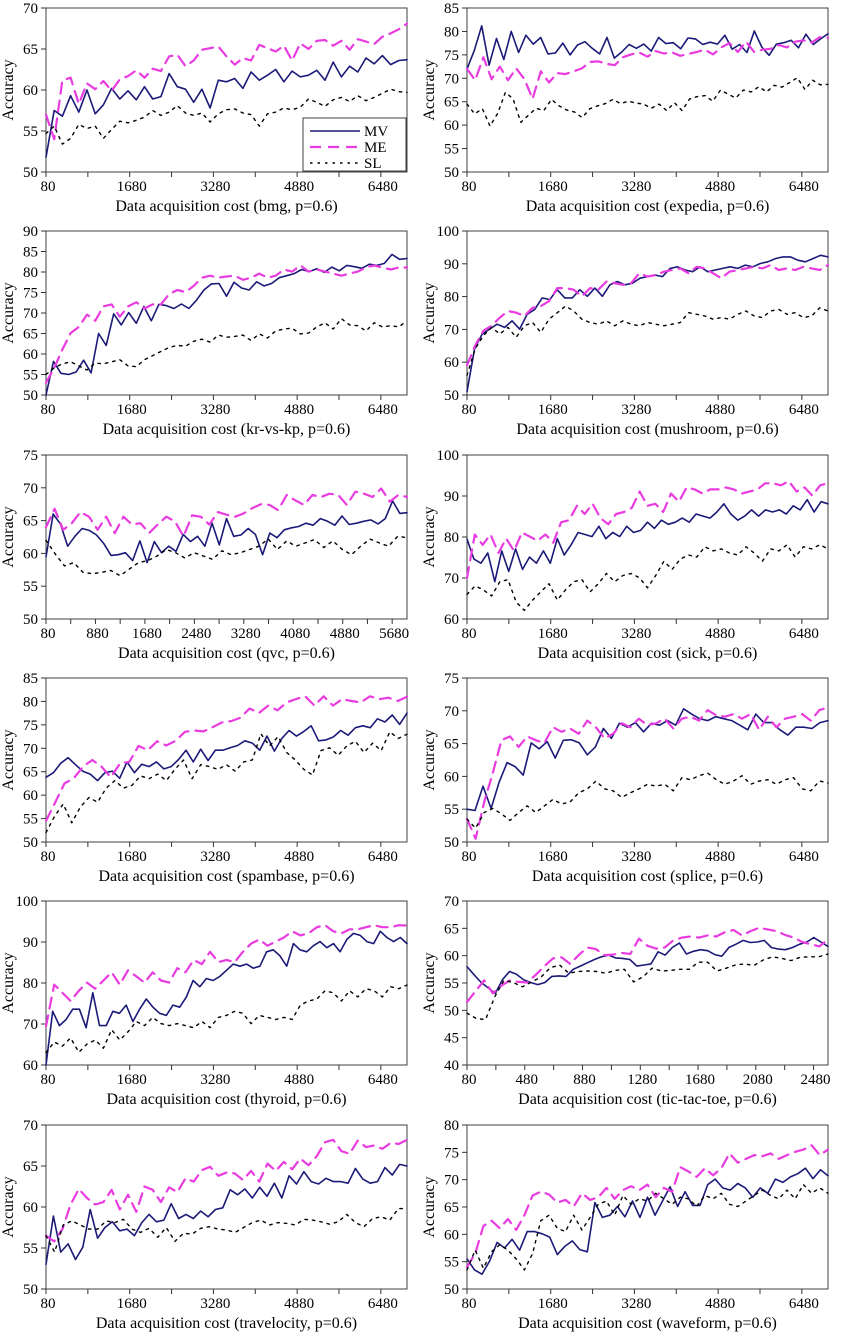 Image resolution: width=842 pixels, height=1340 pixels. I want to click on x-axis-title: Data acquisition cost (expedia, p=0.6), so click(648, 206).